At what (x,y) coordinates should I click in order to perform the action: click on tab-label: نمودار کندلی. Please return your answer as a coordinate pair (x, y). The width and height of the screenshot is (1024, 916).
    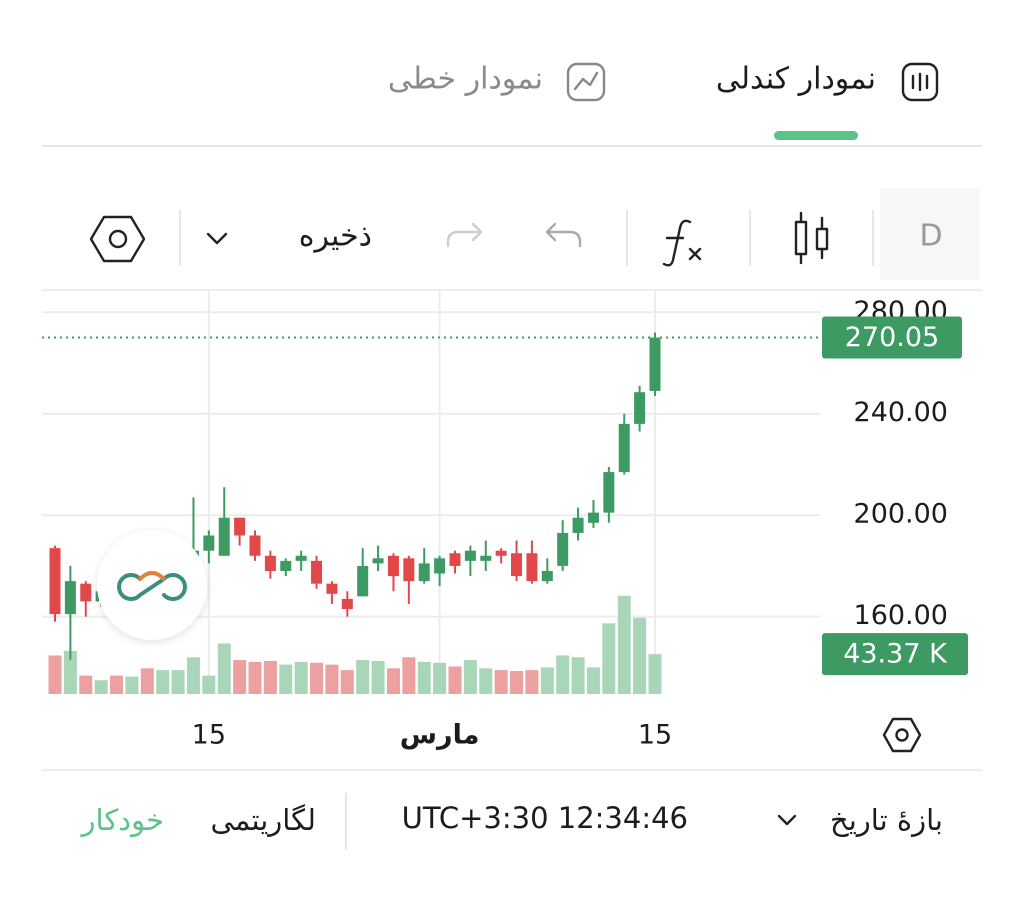
    Looking at the image, I should click on (796, 79).